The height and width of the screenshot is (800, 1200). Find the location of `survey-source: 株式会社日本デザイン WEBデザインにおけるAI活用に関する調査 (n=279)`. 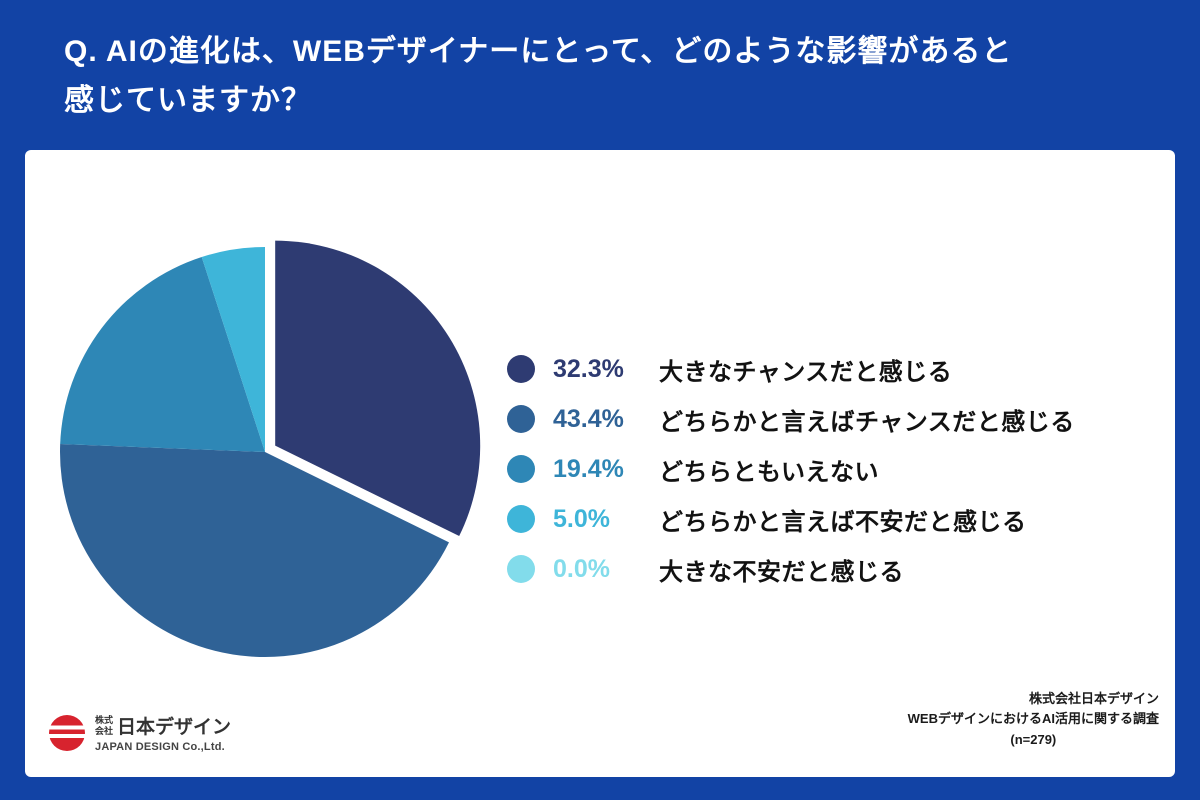

survey-source: 株式会社日本デザイン WEBデザインにおけるAI活用に関する調査 (n=279) is located at coordinates (1033, 720).